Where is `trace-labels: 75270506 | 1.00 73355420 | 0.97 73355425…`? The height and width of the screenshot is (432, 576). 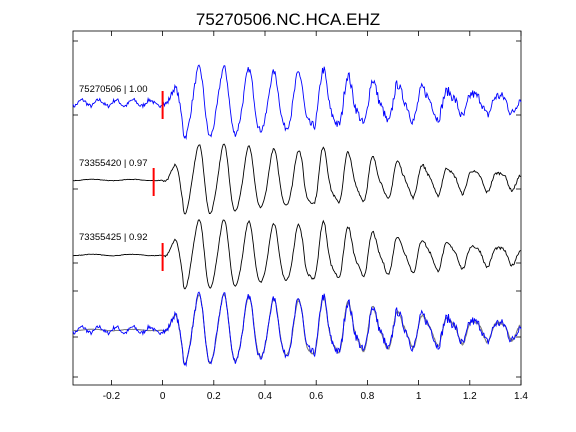 trace-labels: 75270506 | 1.00 73355420 | 0.97 73355425… is located at coordinates (113, 163).